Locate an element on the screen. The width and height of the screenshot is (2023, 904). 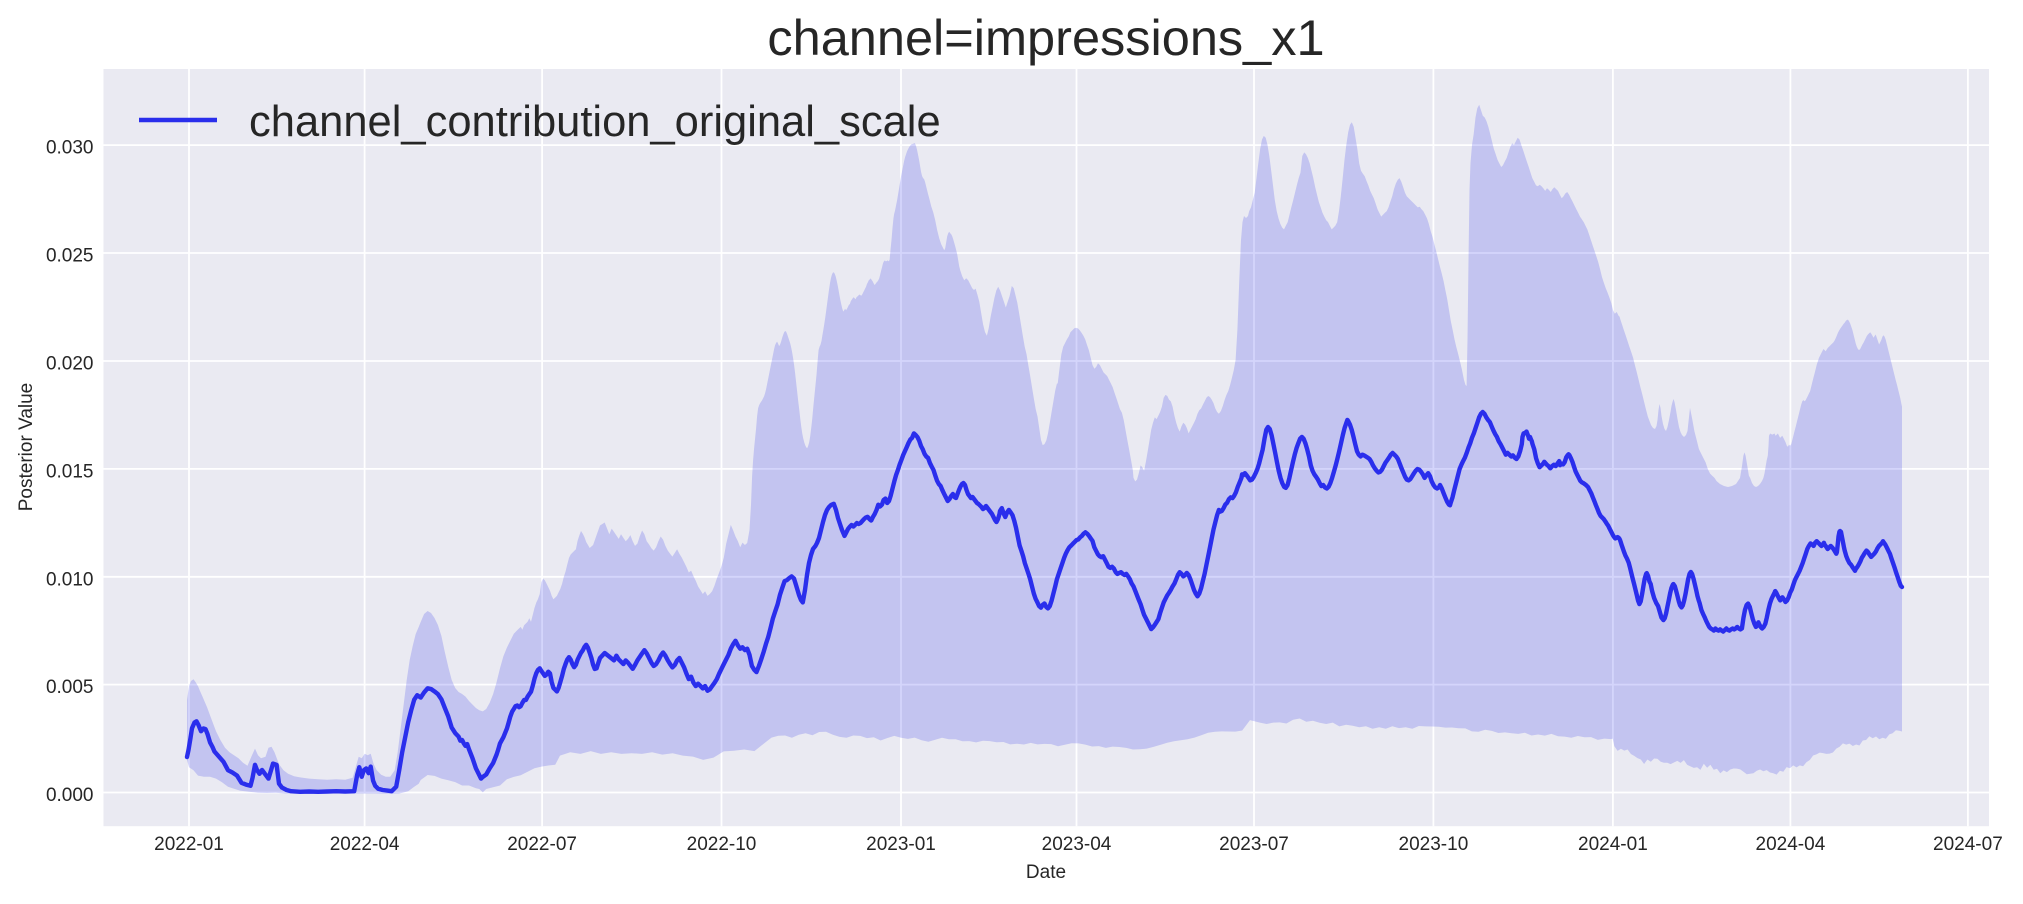
svg-text: 0.025 is located at coordinates (70, 256).